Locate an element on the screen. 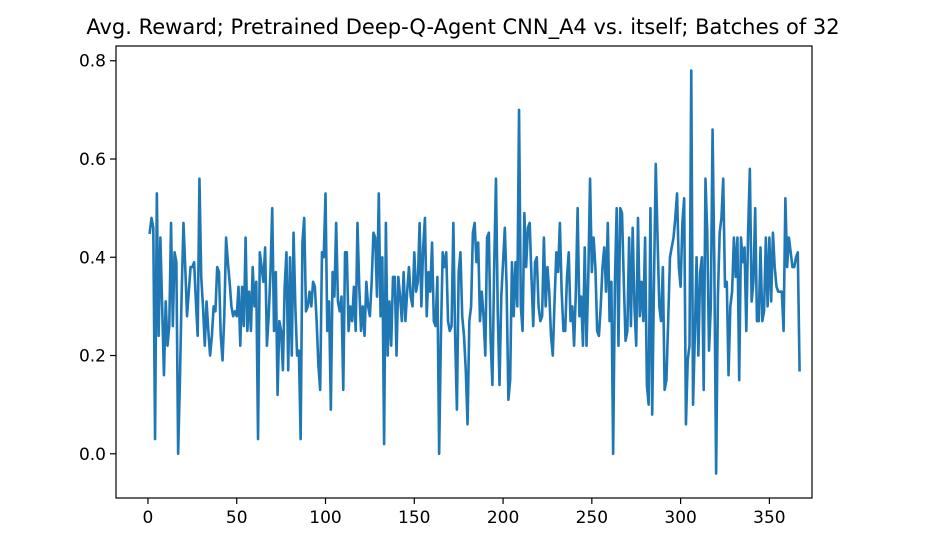 The height and width of the screenshot is (554, 928). x-tick-label: 0 is located at coordinates (148, 518).